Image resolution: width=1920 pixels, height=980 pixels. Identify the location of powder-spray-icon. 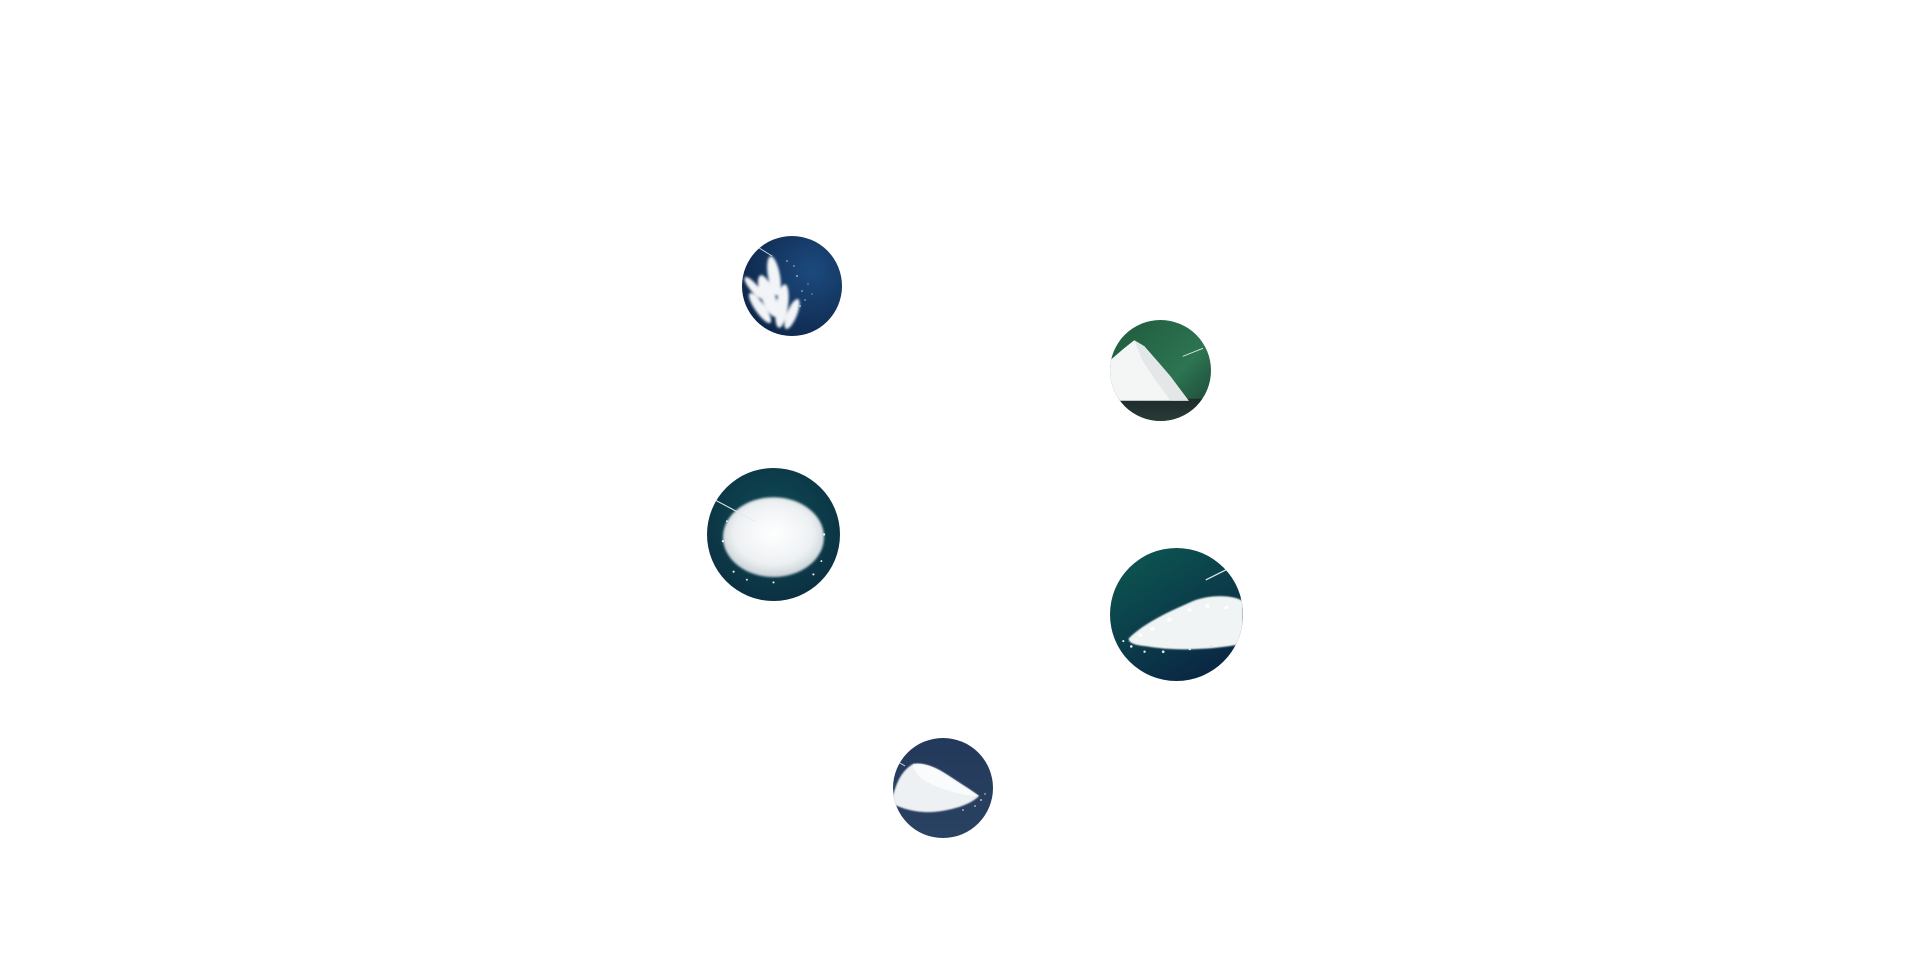
(792, 286).